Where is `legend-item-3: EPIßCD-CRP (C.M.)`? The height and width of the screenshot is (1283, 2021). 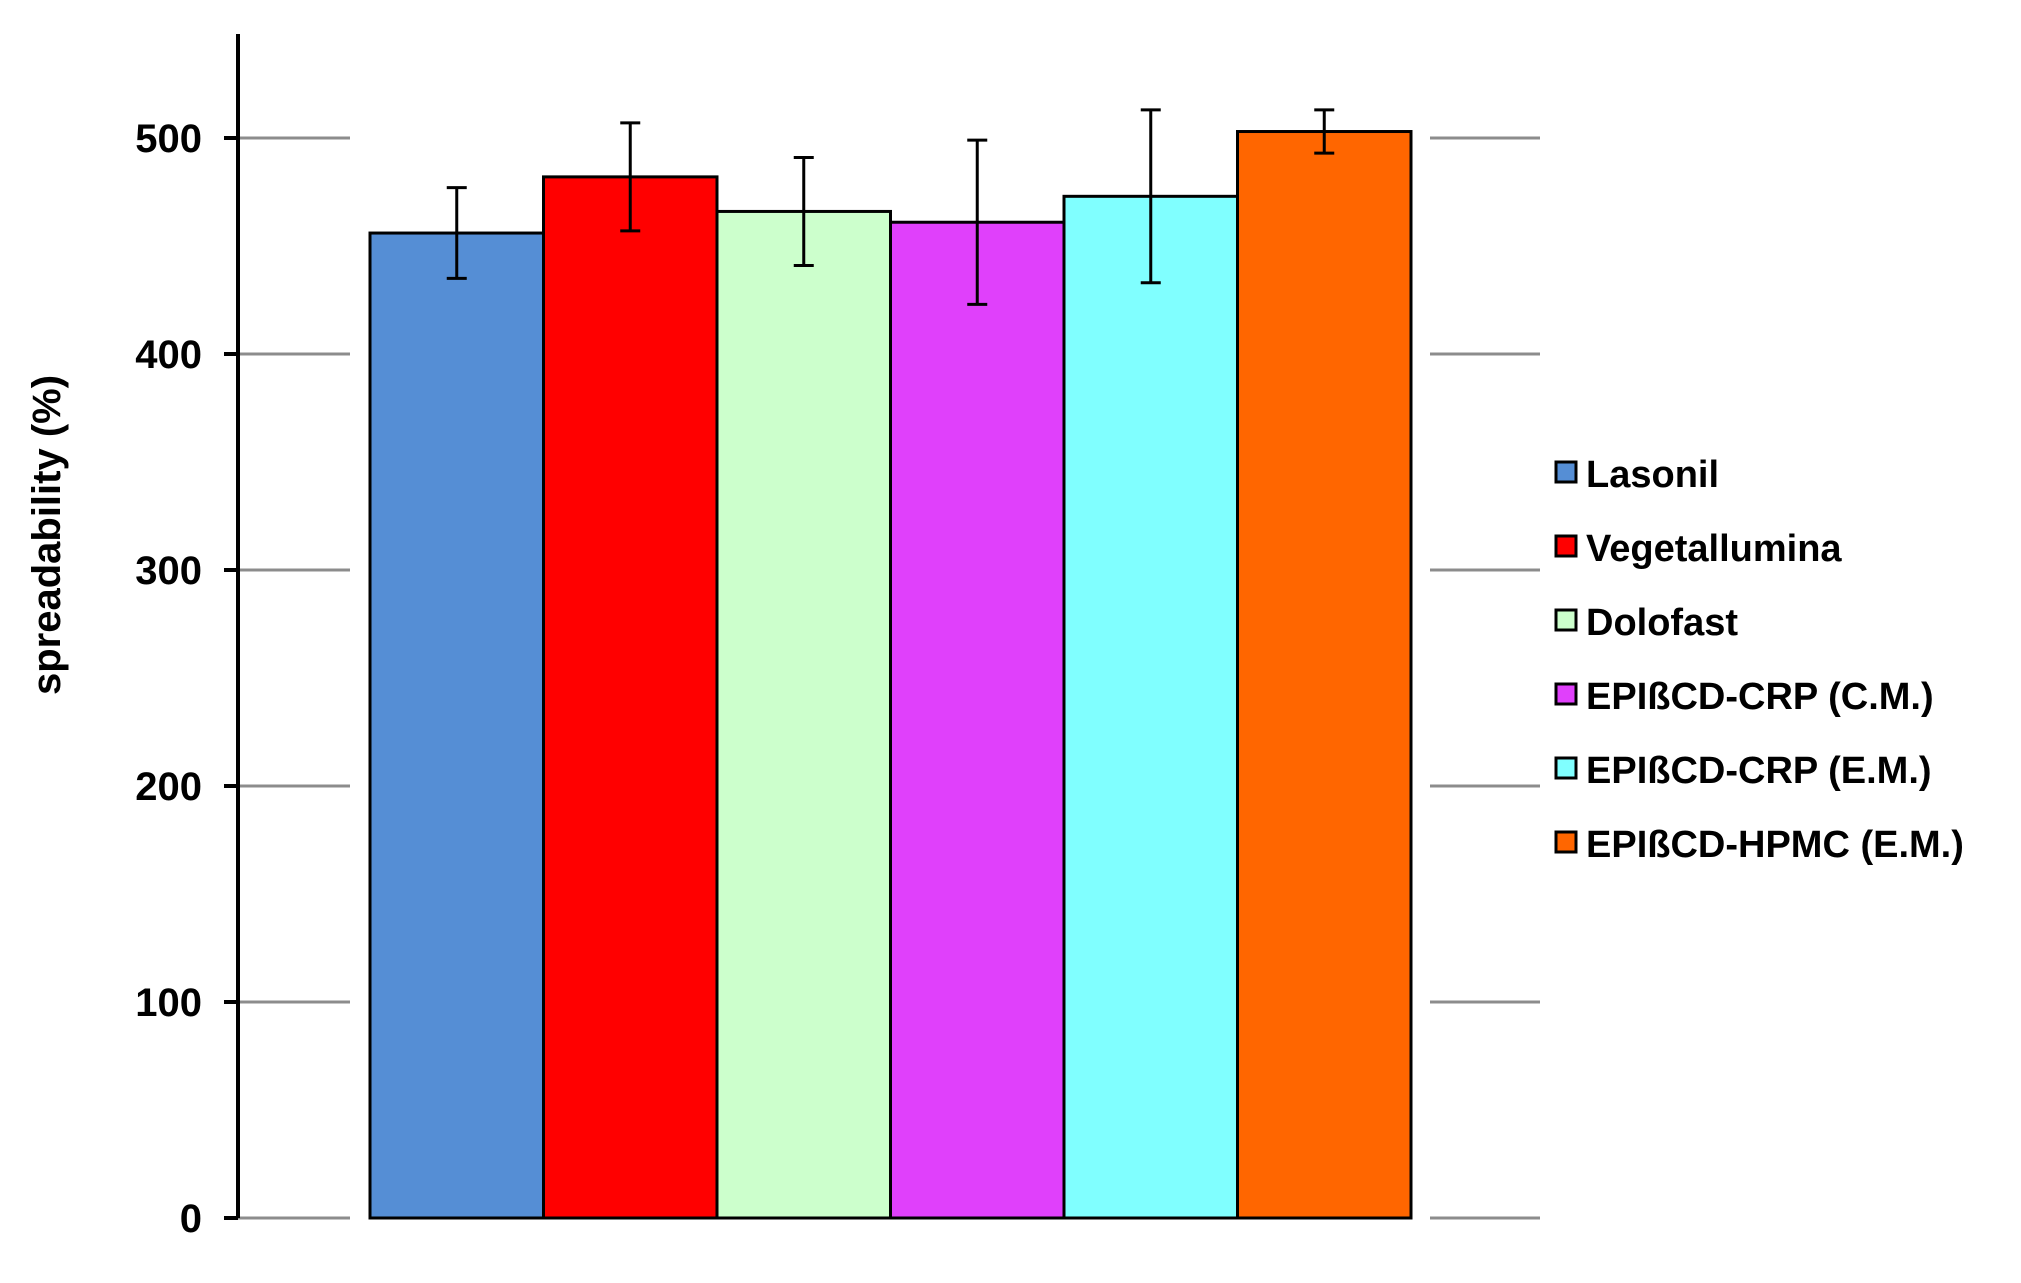
legend-item-3: EPIßCD-CRP (C.M.) is located at coordinates (1744, 697).